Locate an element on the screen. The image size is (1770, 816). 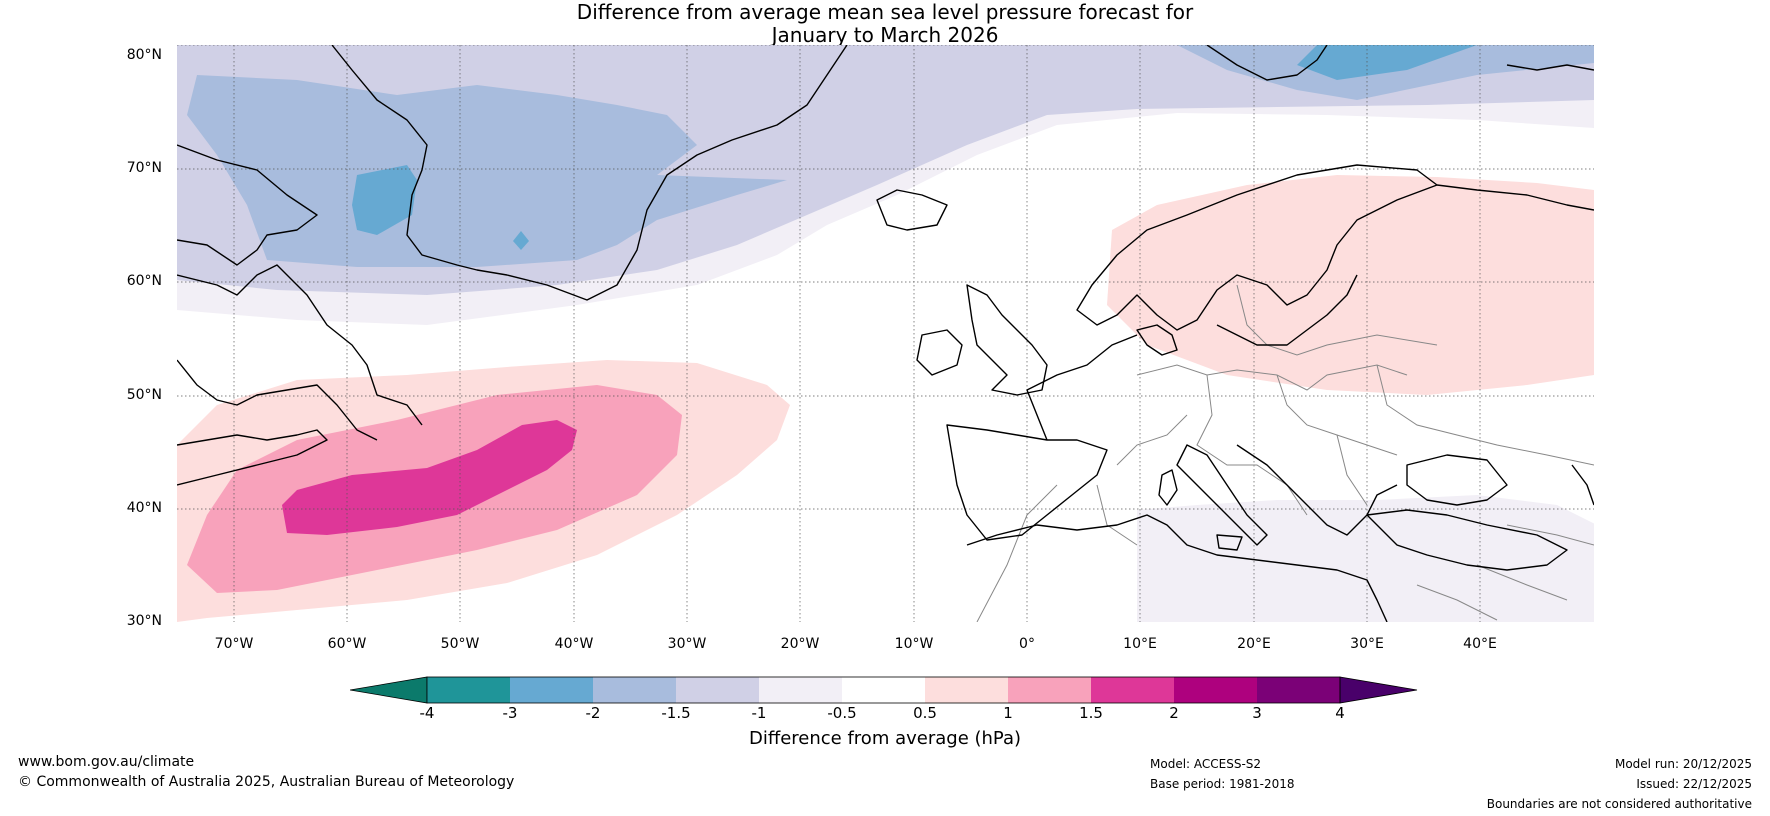
uk-coast is located at coordinates (1007, 340).